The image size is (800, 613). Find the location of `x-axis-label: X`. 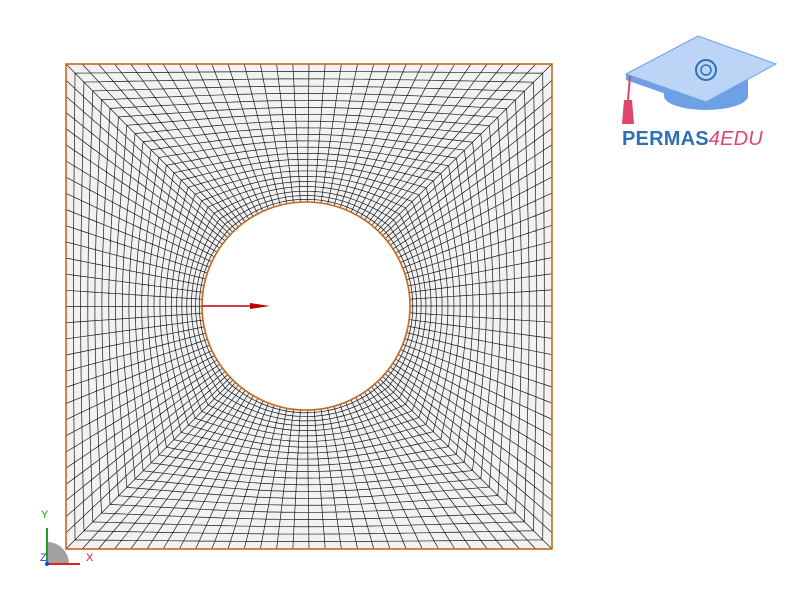

x-axis-label: X is located at coordinates (90, 558).